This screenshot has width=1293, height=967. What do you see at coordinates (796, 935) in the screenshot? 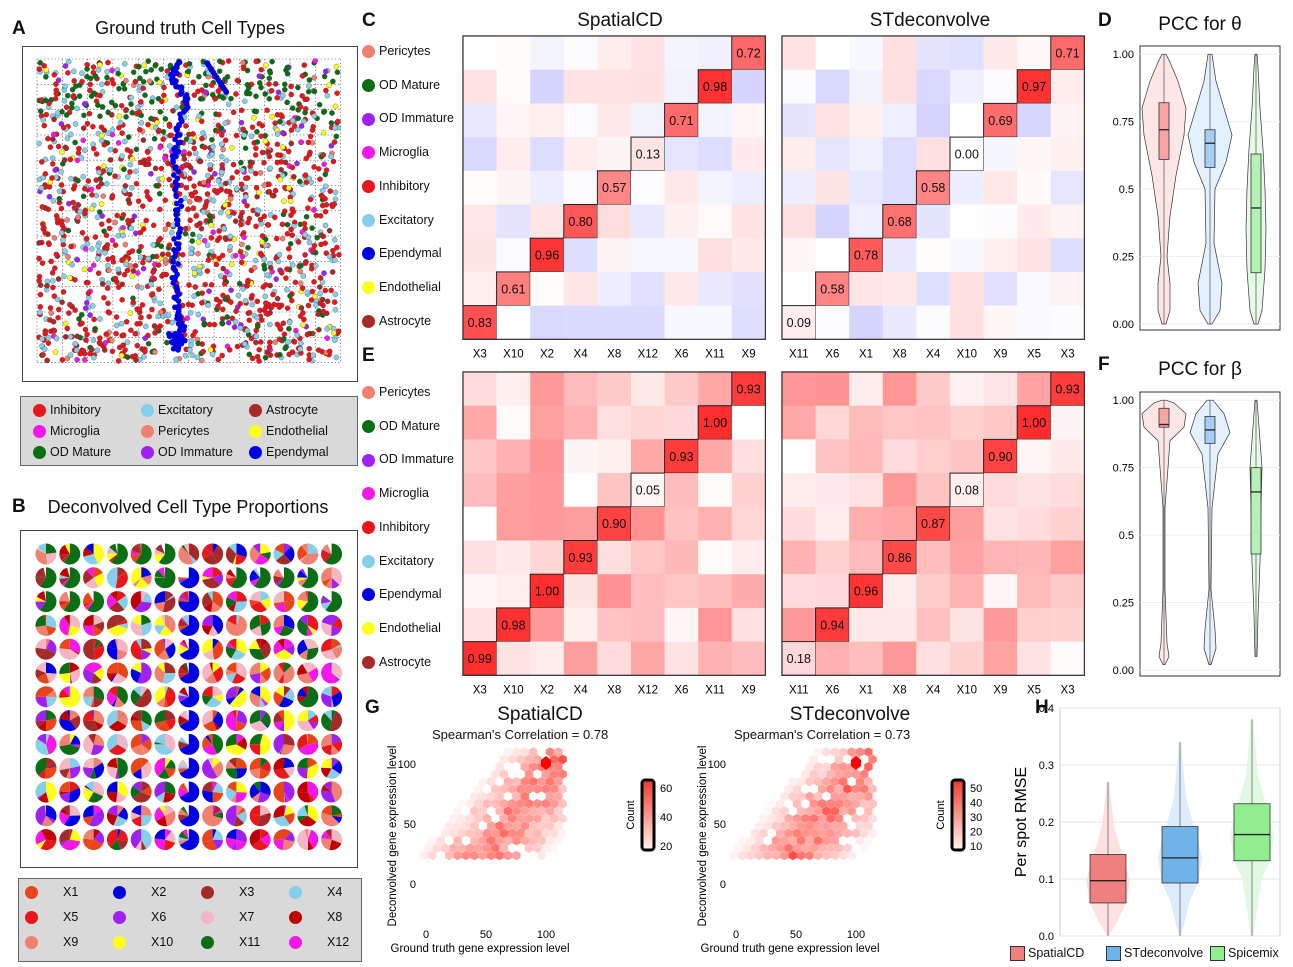
I see `x-tick: 50` at bounding box center [796, 935].